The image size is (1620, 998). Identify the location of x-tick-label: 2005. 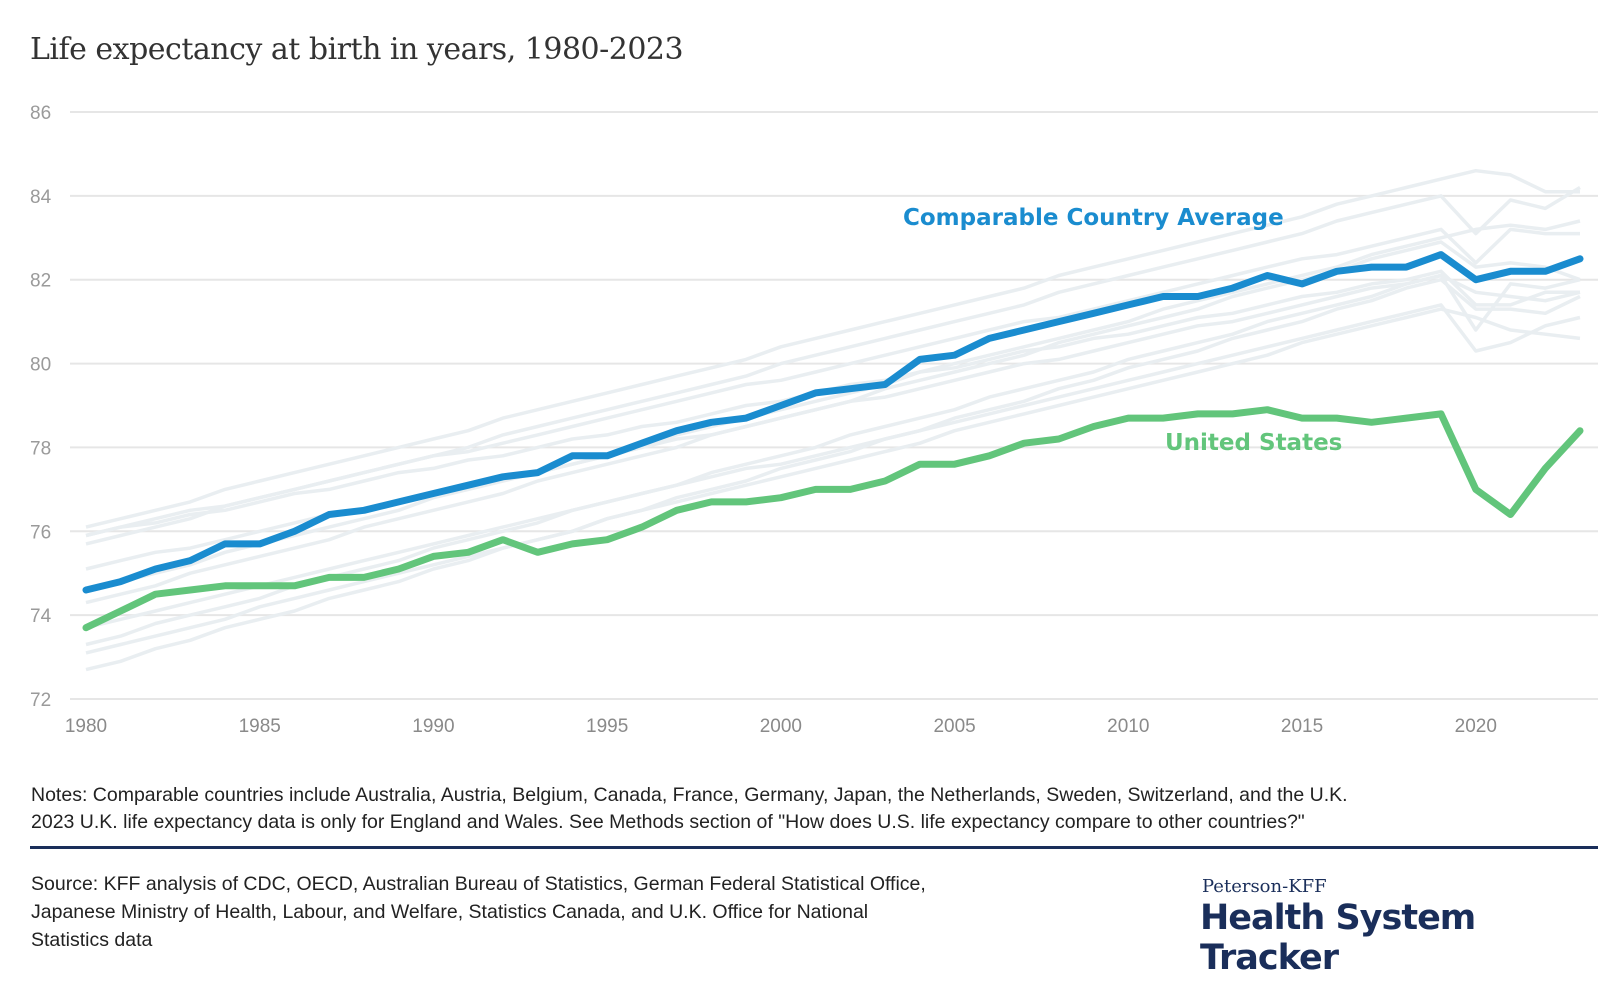
(954, 726).